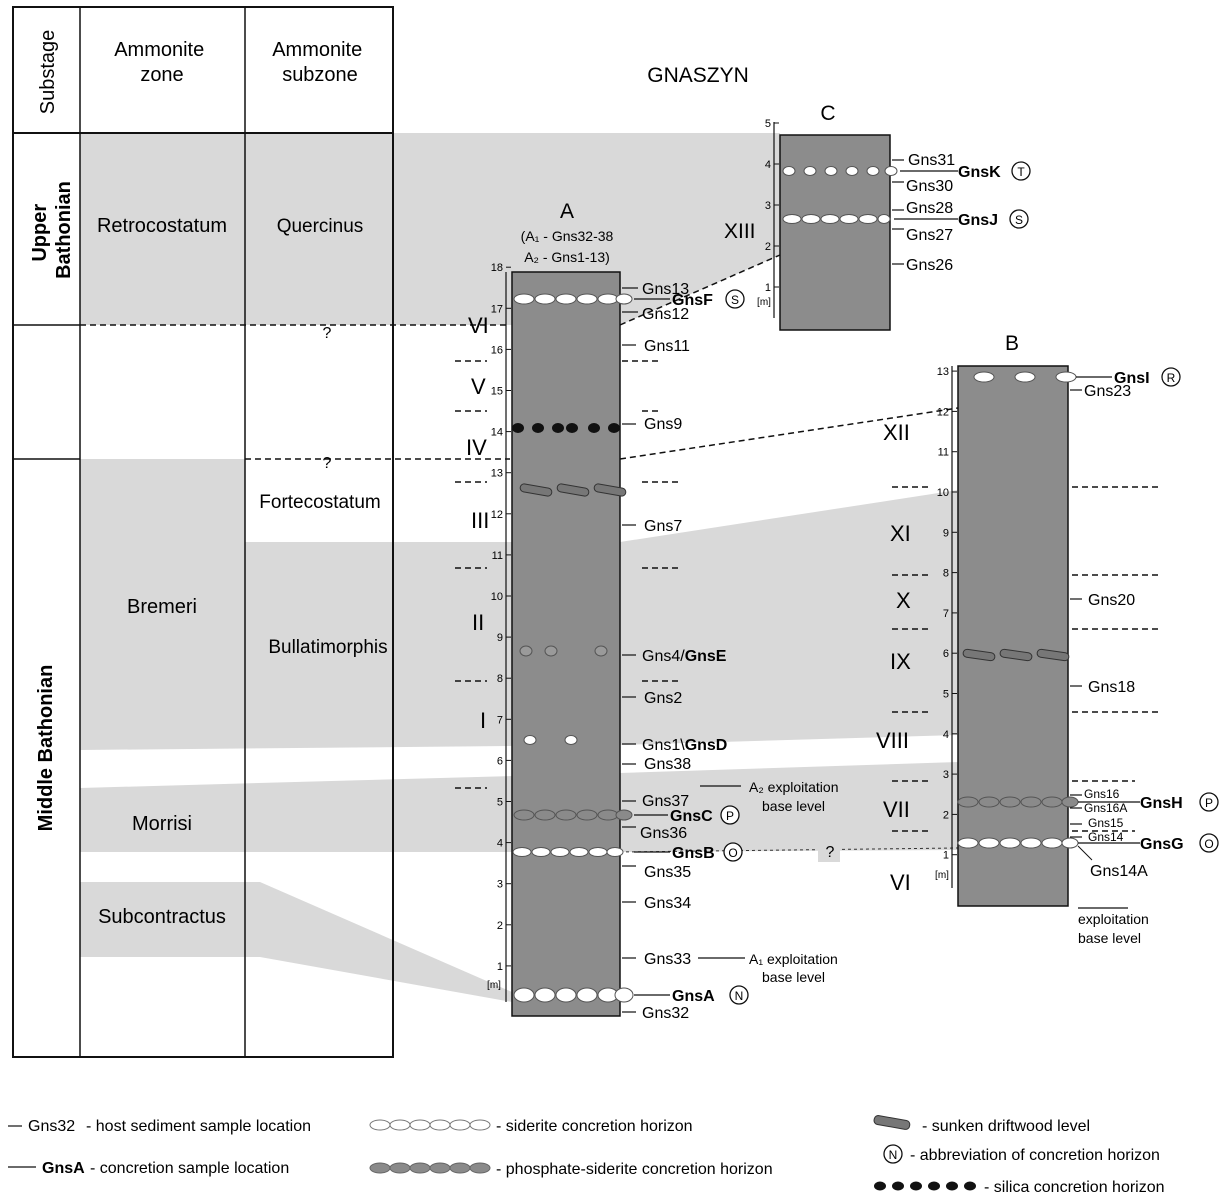 This screenshot has width=1226, height=1202. What do you see at coordinates (665, 314) in the screenshot?
I see `sample-gns12: Gns12` at bounding box center [665, 314].